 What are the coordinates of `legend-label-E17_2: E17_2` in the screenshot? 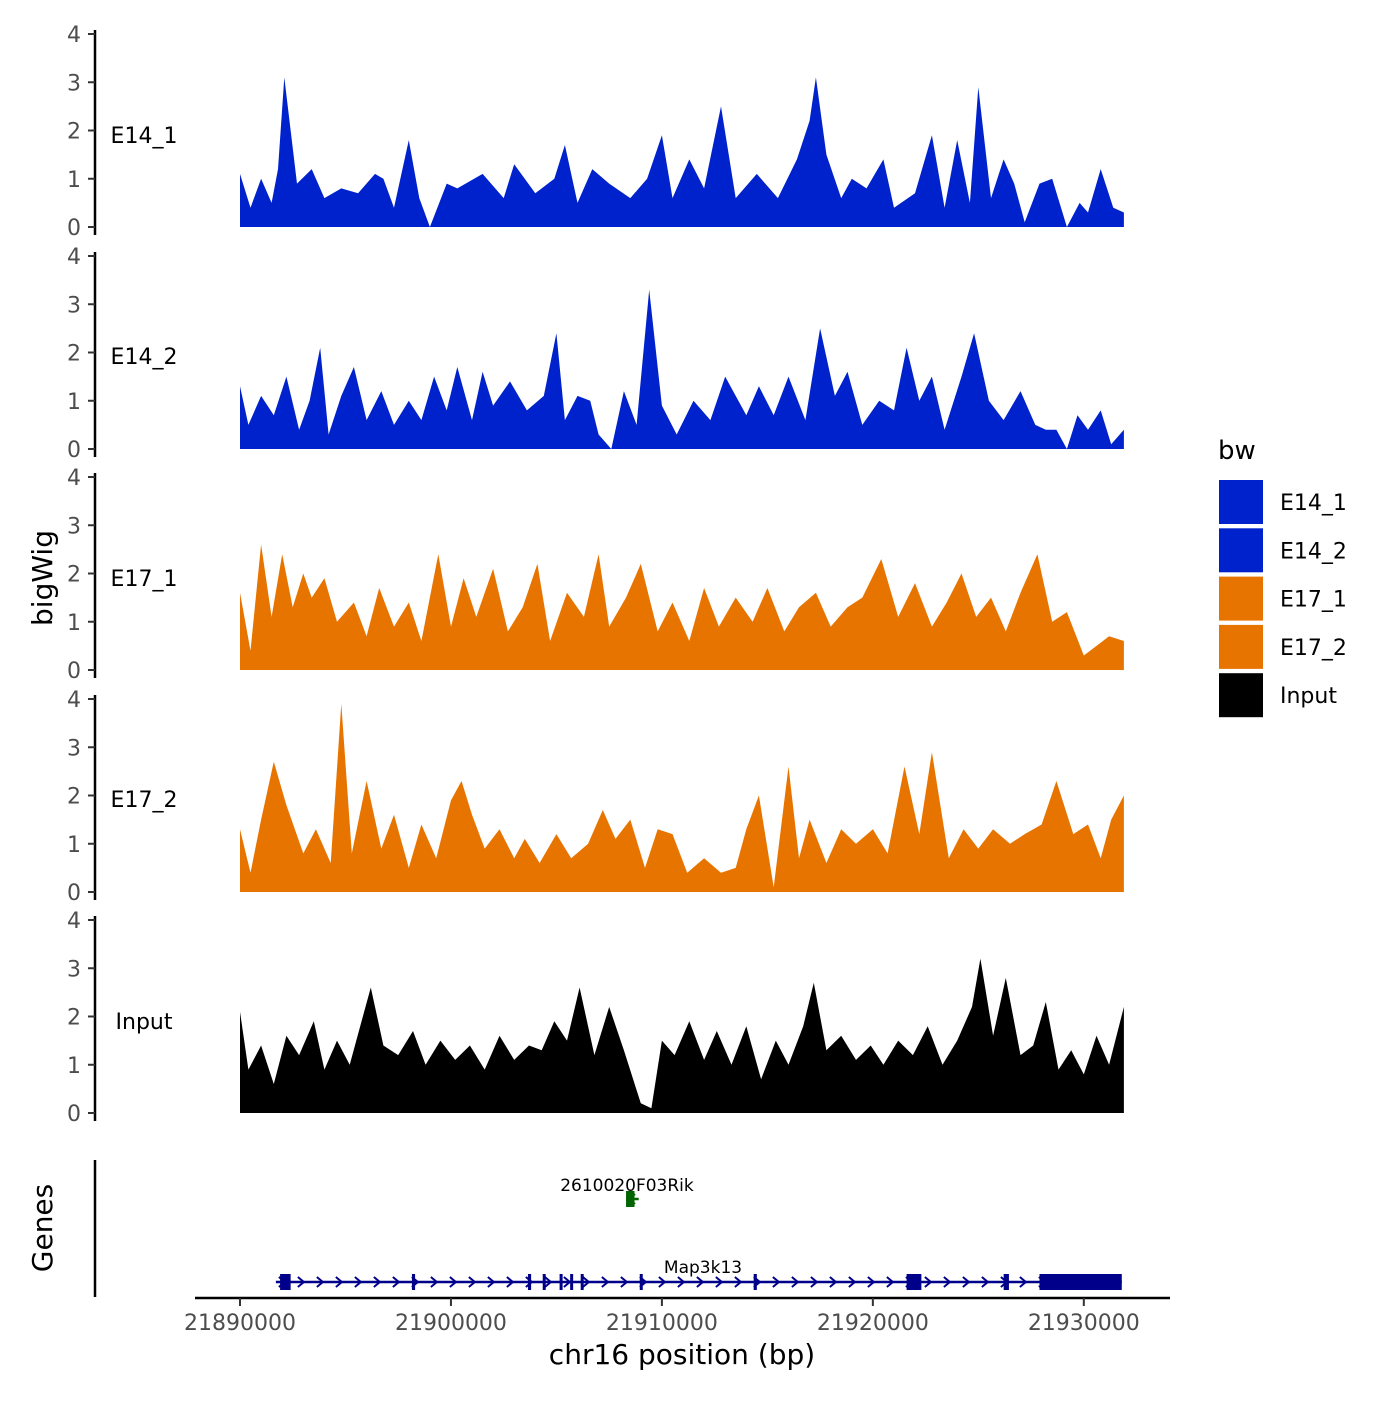 It's located at (1313, 648).